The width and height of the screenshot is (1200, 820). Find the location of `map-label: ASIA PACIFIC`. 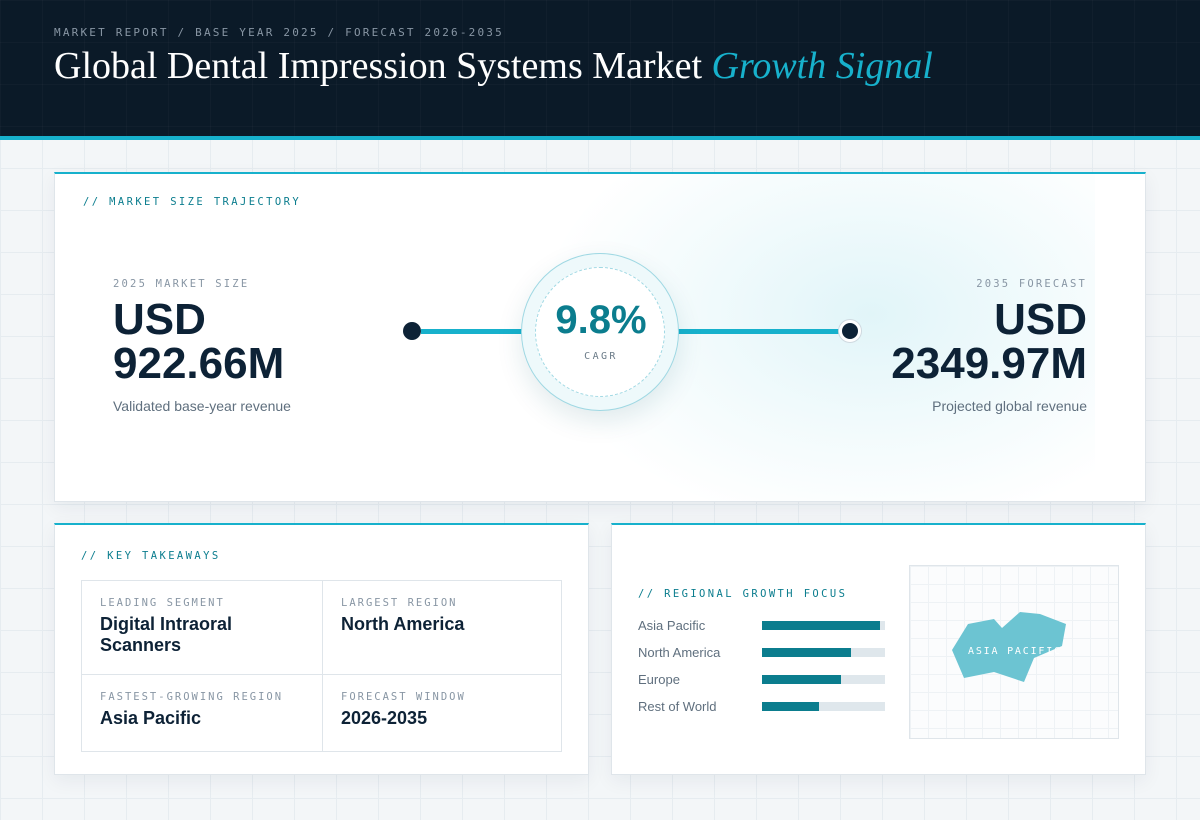

map-label: ASIA PACIFIC is located at coordinates (1015, 651).